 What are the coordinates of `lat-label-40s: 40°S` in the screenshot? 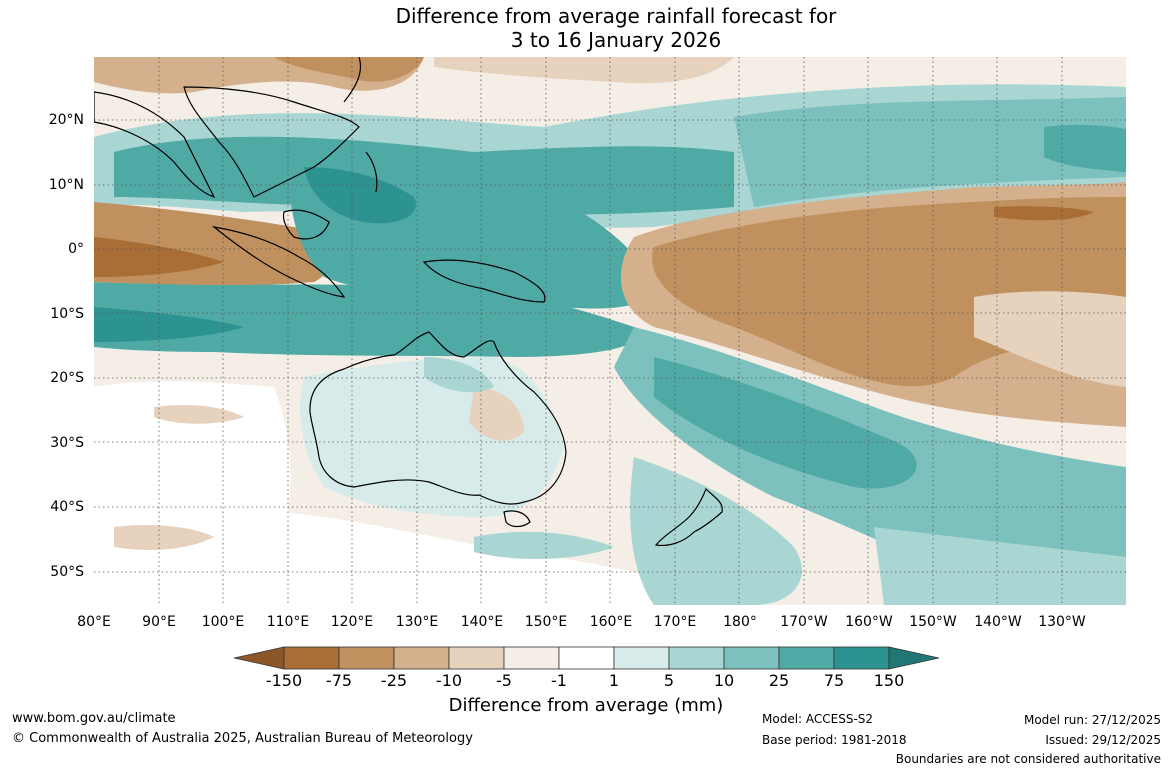 It's located at (67, 507).